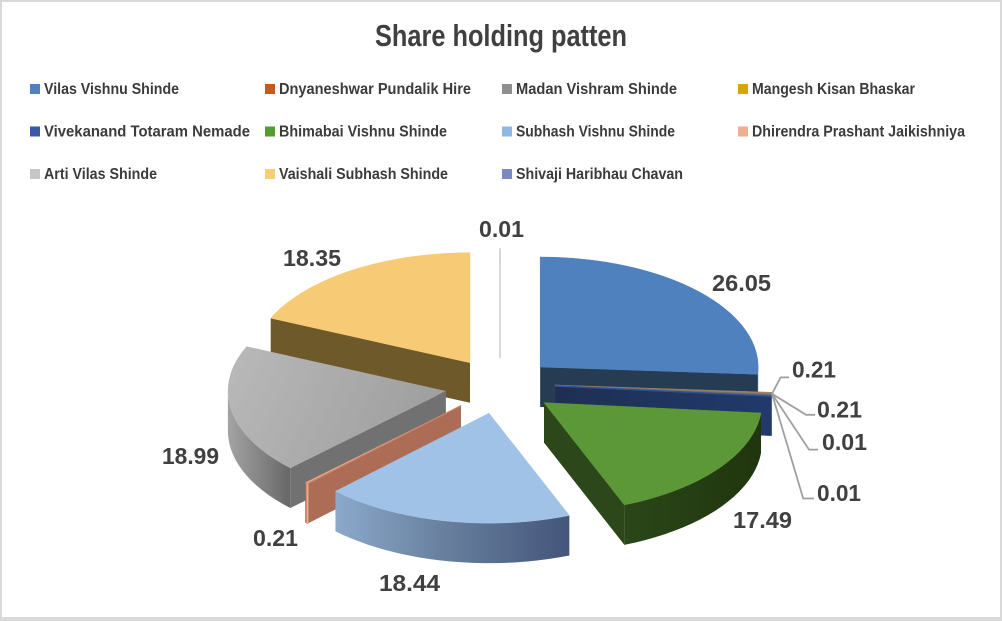 The width and height of the screenshot is (1002, 621). Describe the element at coordinates (363, 132) in the screenshot. I see `svg-text: Bhimabai Vishnu Shinde` at that location.